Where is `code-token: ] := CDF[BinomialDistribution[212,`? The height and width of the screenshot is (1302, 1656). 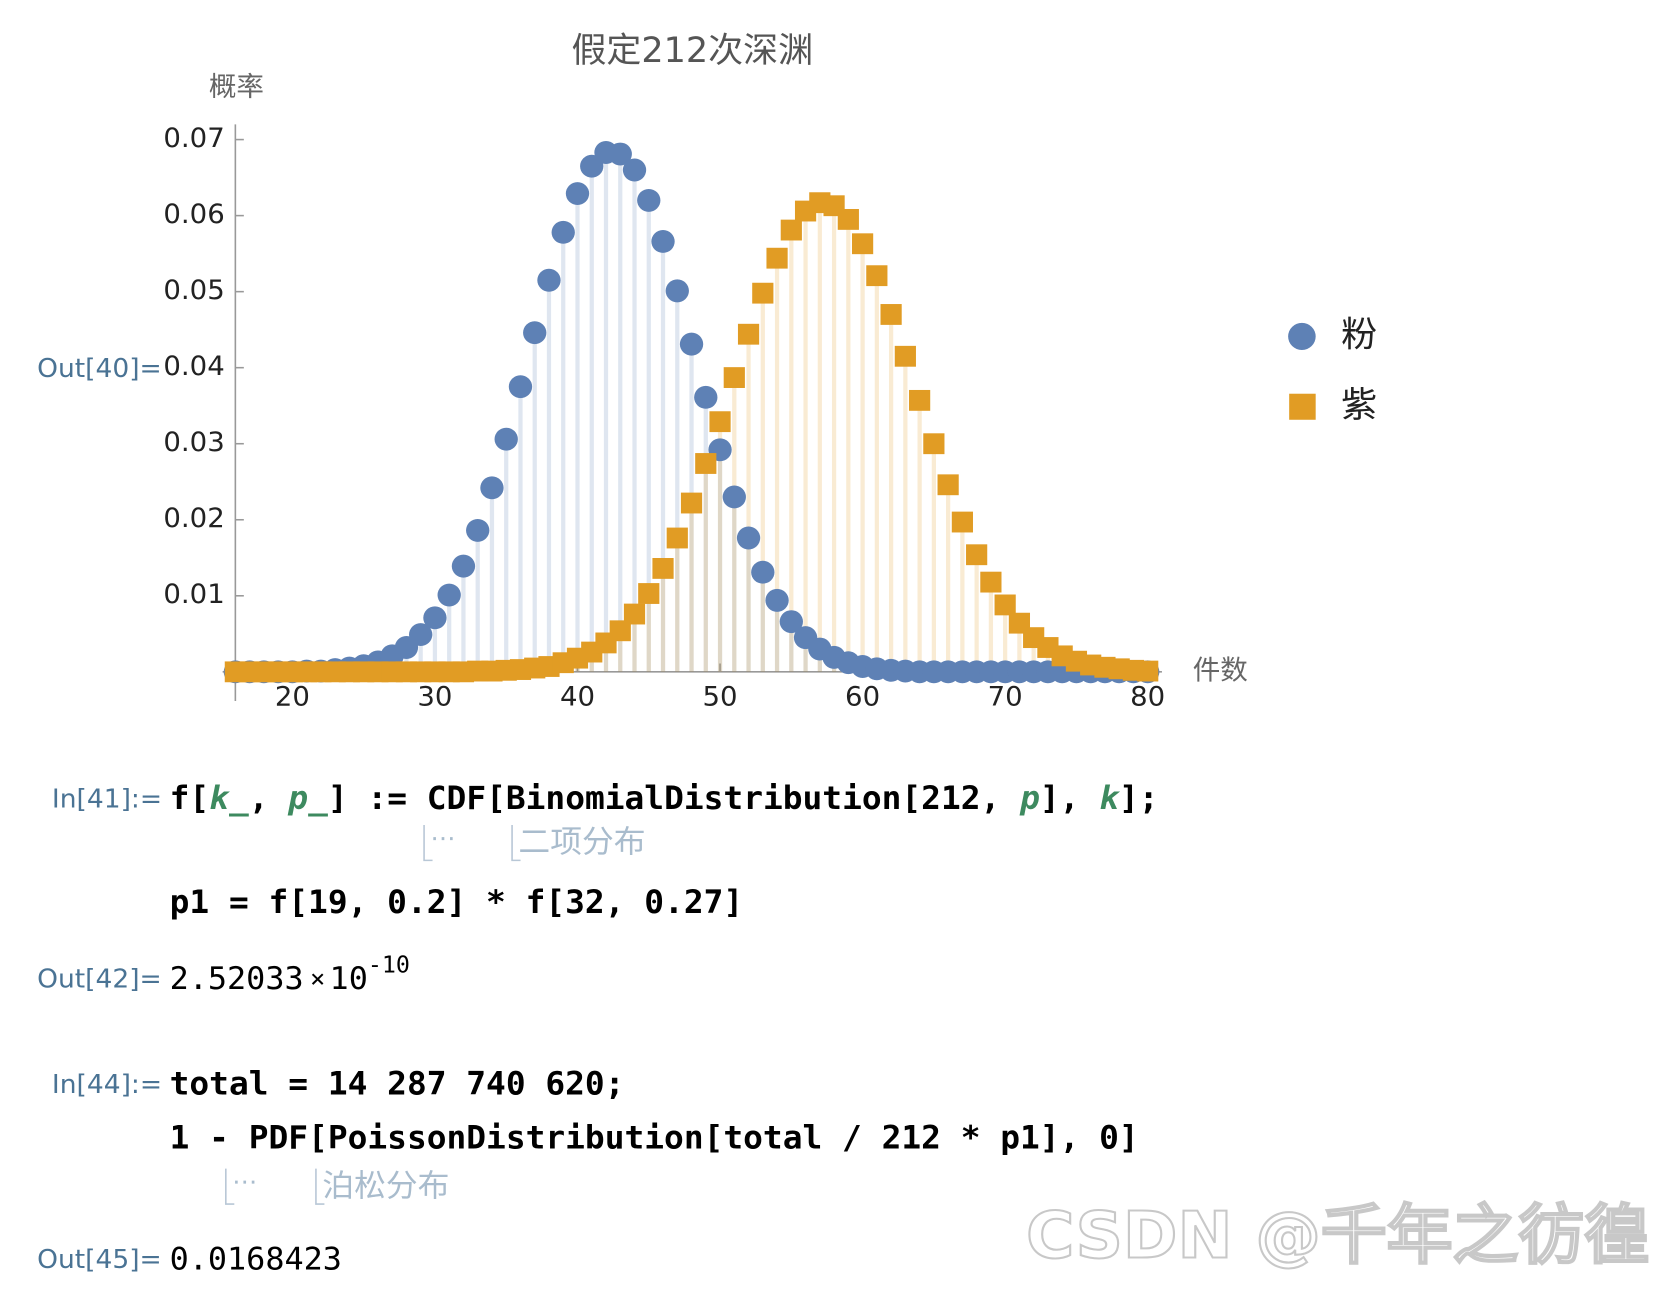
code-token: ] := CDF[BinomialDistribution[212, is located at coordinates (674, 798).